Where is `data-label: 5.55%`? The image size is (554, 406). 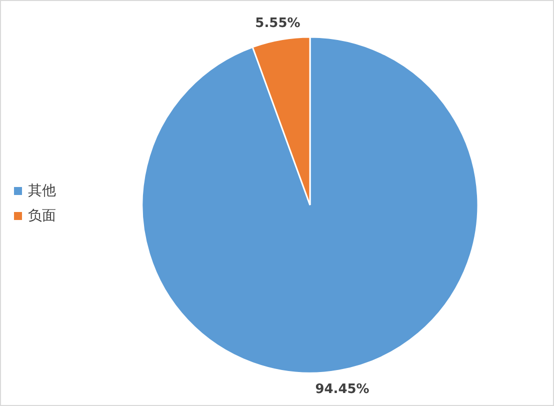 data-label: 5.55% is located at coordinates (277, 23).